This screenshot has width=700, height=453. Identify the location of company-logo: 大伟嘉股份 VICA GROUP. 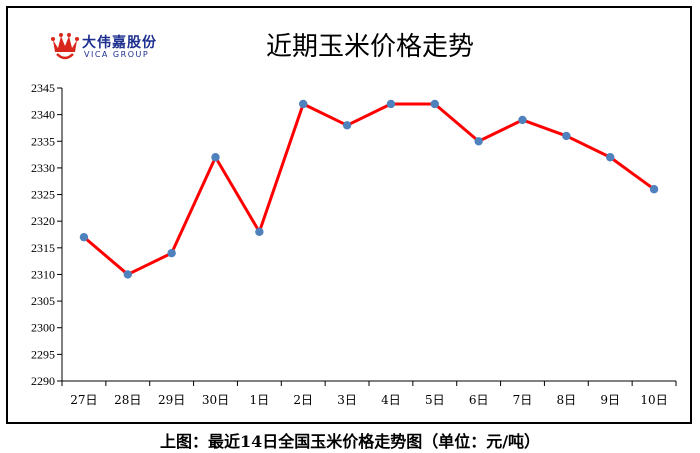
(115, 46).